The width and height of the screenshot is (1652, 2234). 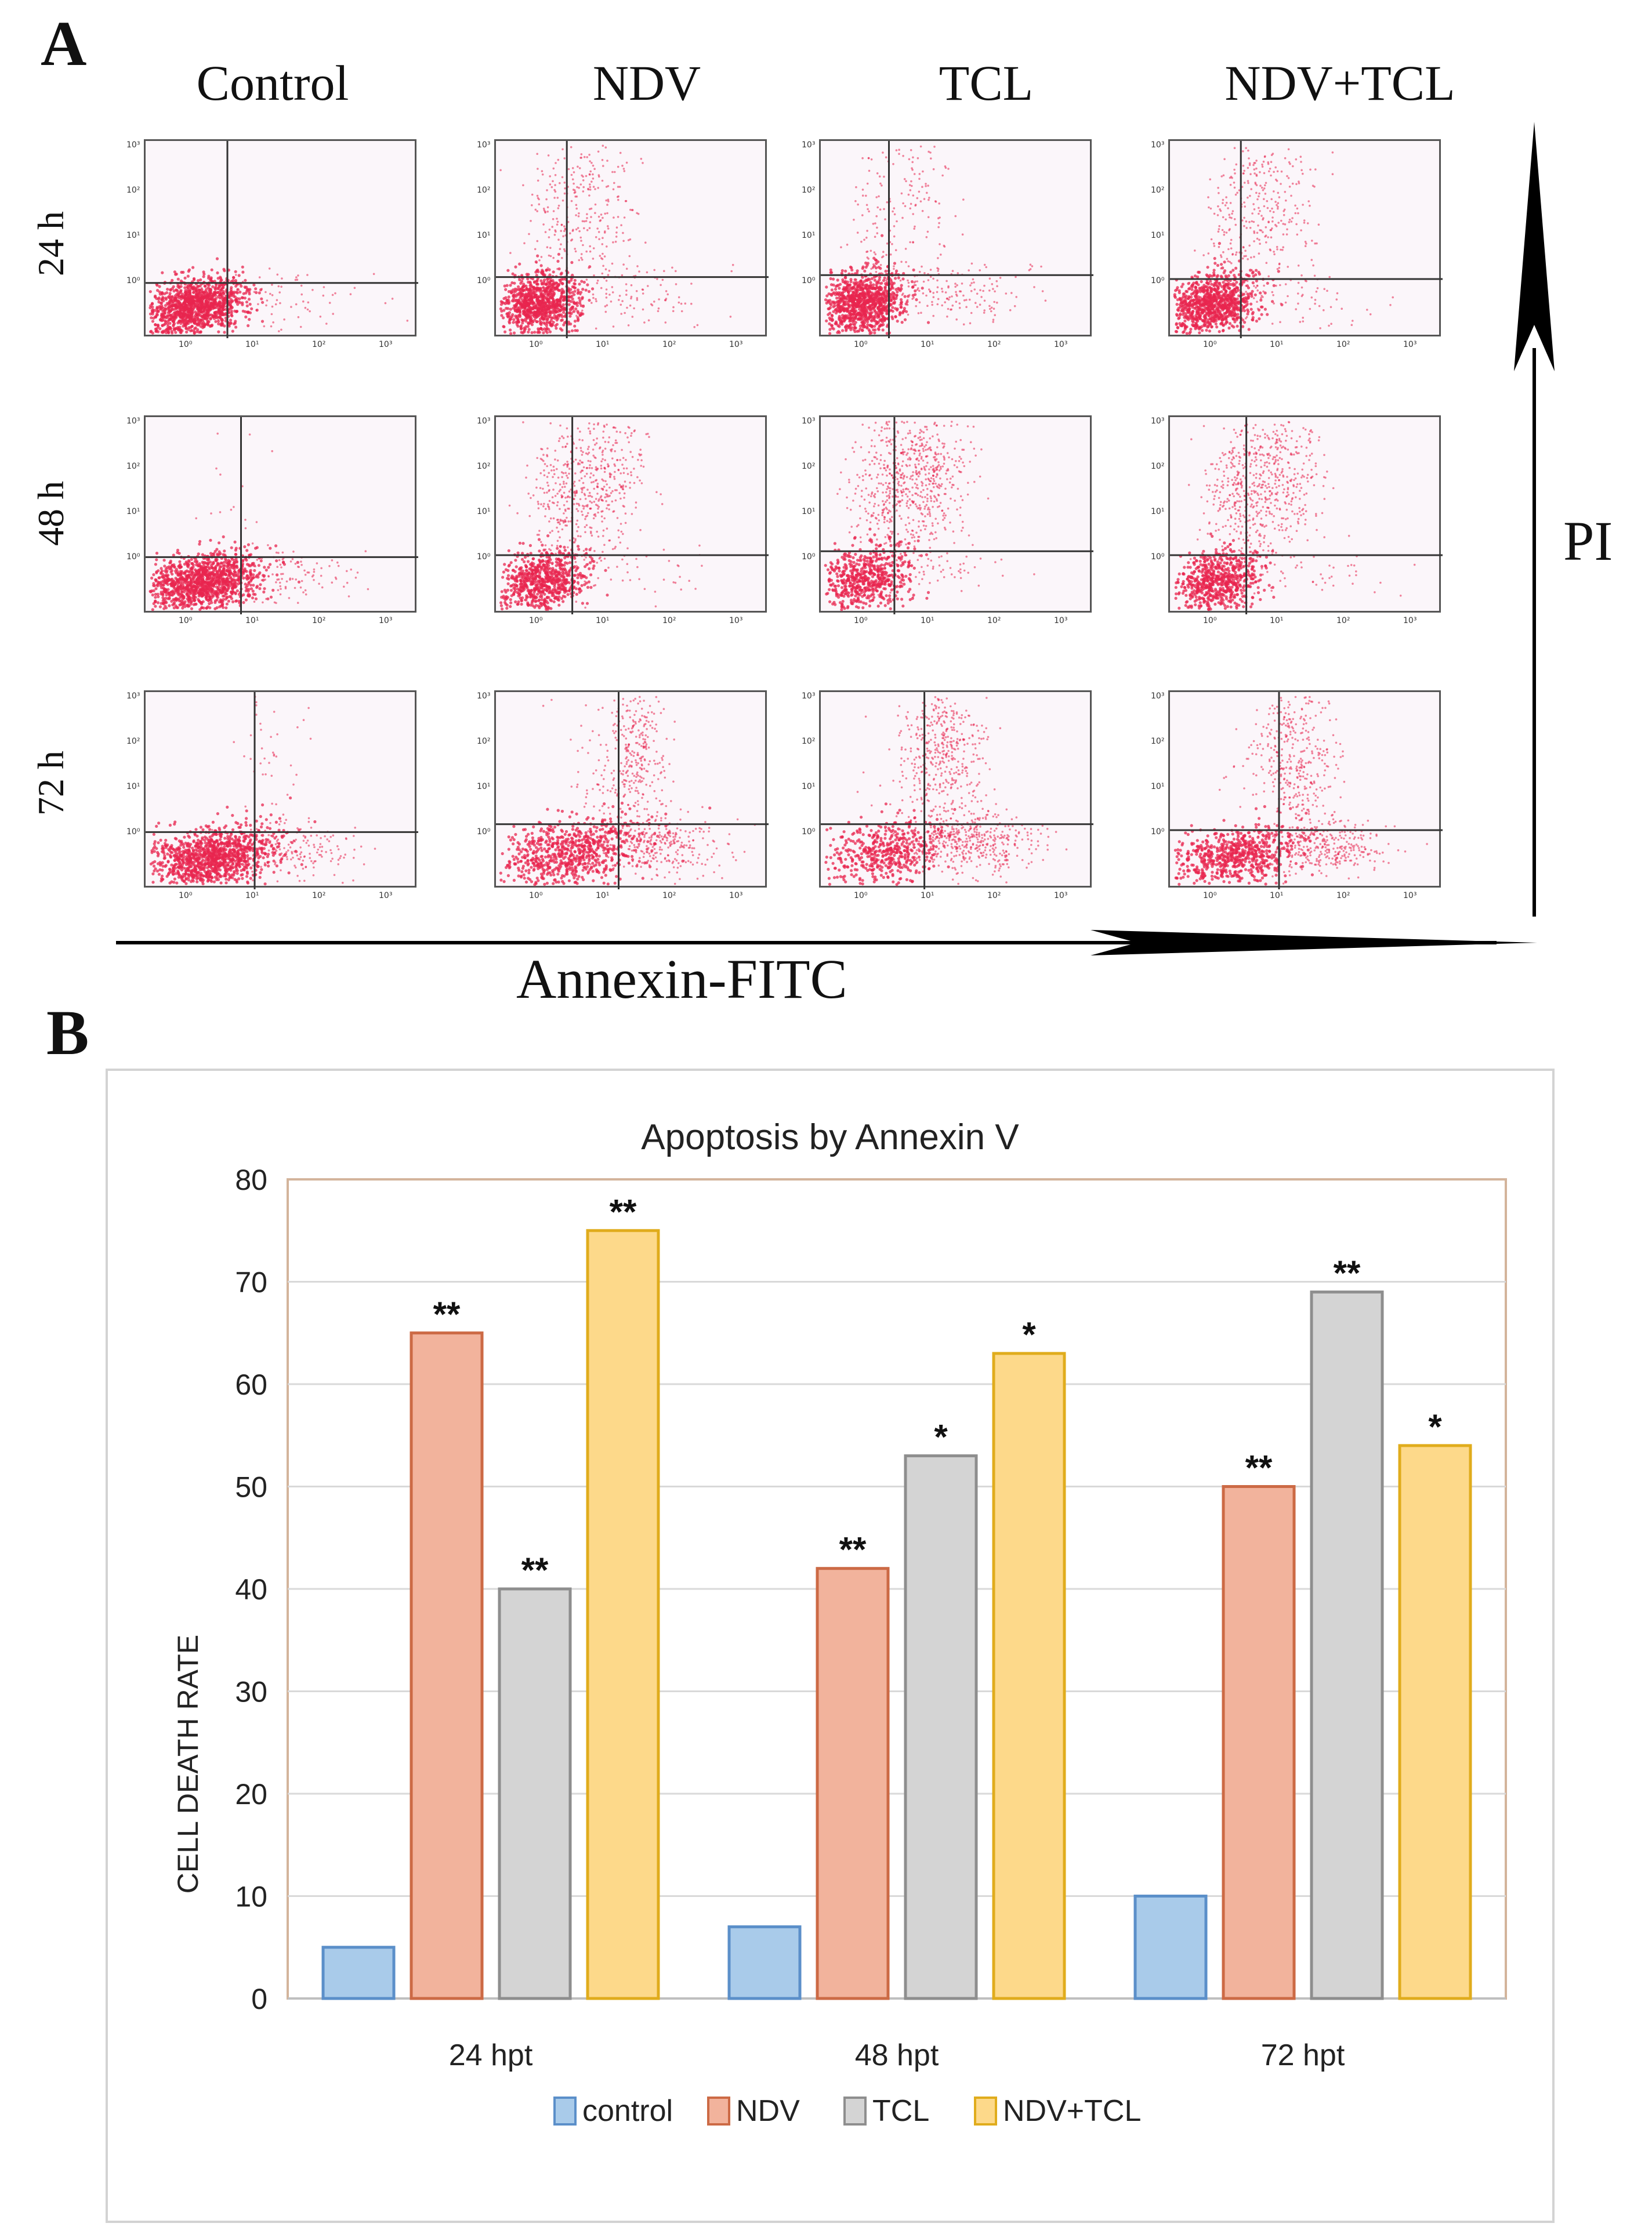 What do you see at coordinates (491, 2056) in the screenshot?
I see `x-category-label: 24 hpt` at bounding box center [491, 2056].